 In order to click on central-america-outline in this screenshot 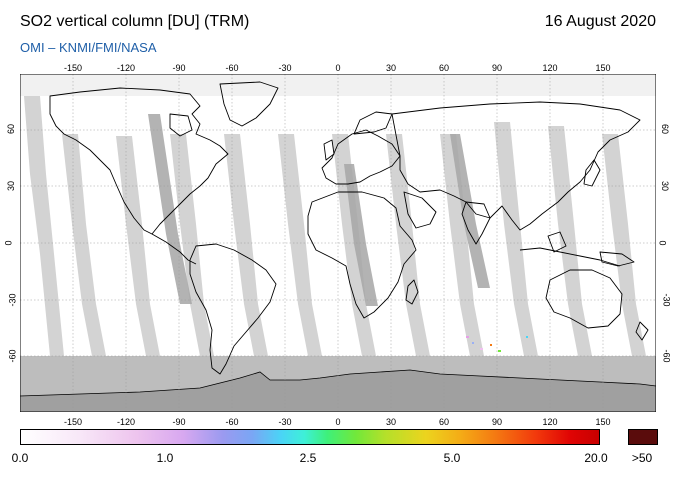, I will do `click(174, 249)`.